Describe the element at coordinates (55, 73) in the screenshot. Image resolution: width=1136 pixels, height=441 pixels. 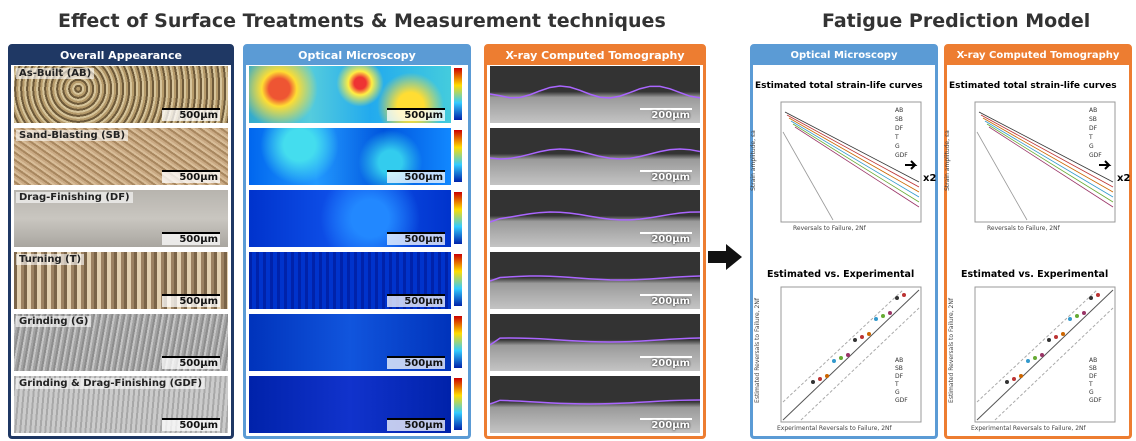
I see `sample-label: As-Built (AB)` at that location.